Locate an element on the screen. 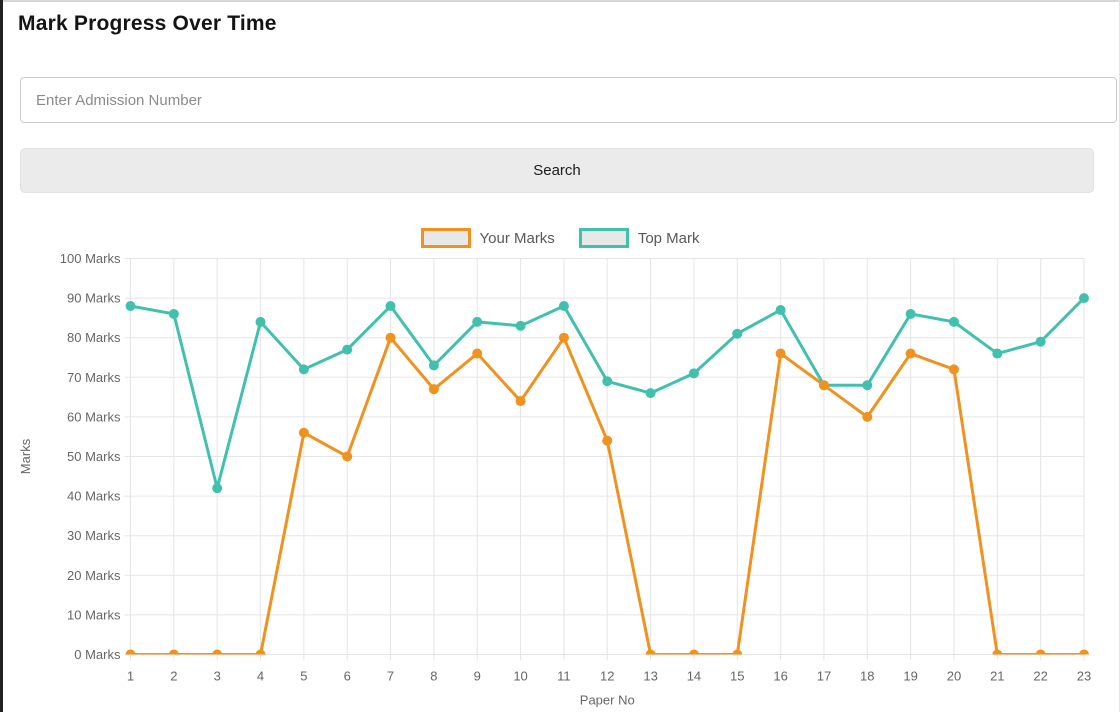  x-tick-label: 16 is located at coordinates (780, 676).